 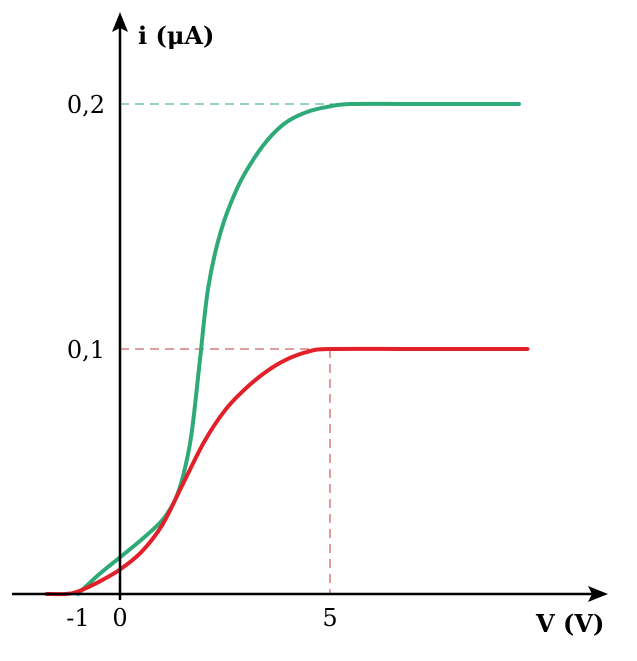 I want to click on x-tick-label-0: -1, so click(x=77, y=618).